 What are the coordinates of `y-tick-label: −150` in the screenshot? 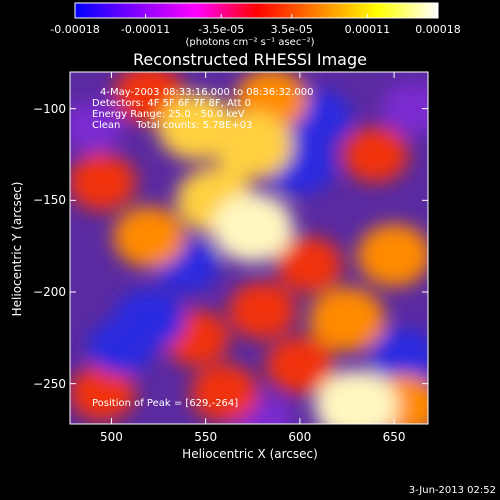 It's located at (49, 200).